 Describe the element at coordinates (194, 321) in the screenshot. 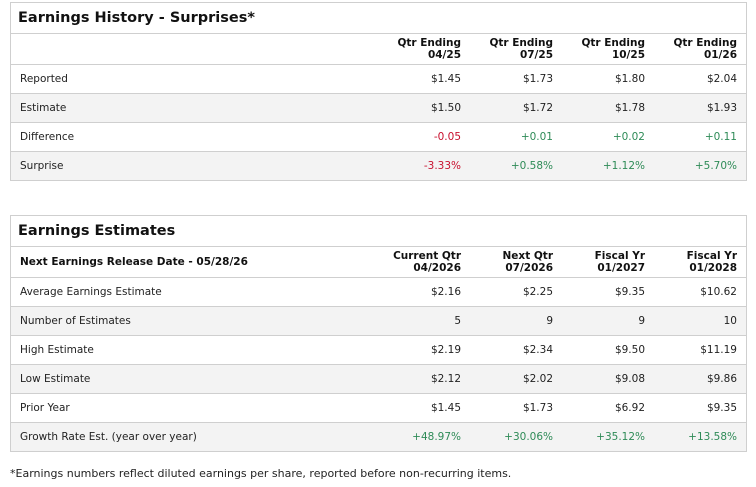

I see `row-label: Number of Estimates` at that location.